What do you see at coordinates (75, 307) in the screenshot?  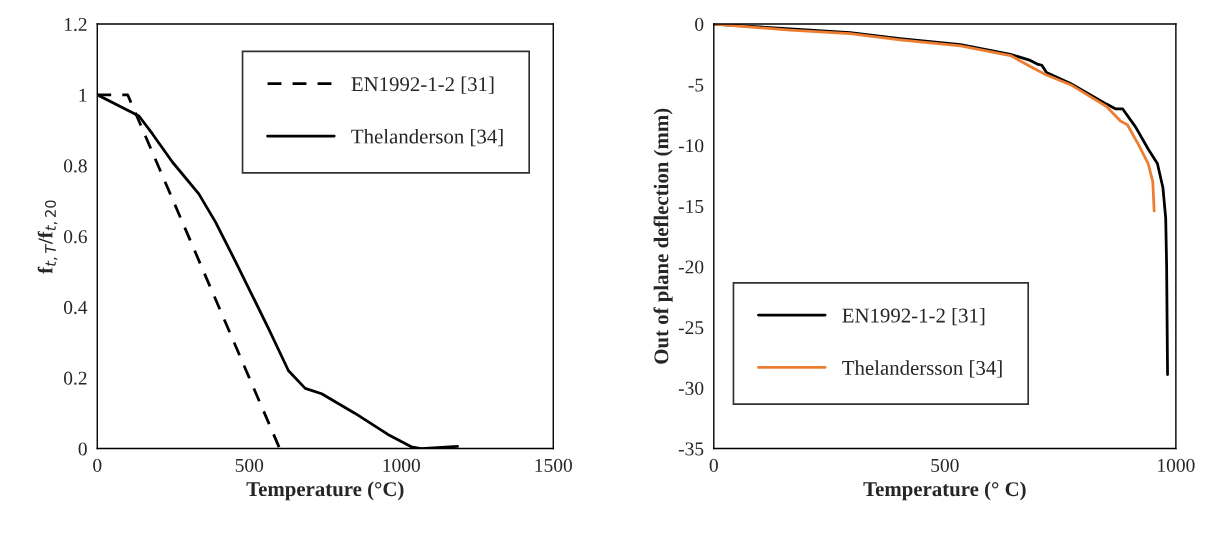 I see `y-tick-label: 0.4` at bounding box center [75, 307].